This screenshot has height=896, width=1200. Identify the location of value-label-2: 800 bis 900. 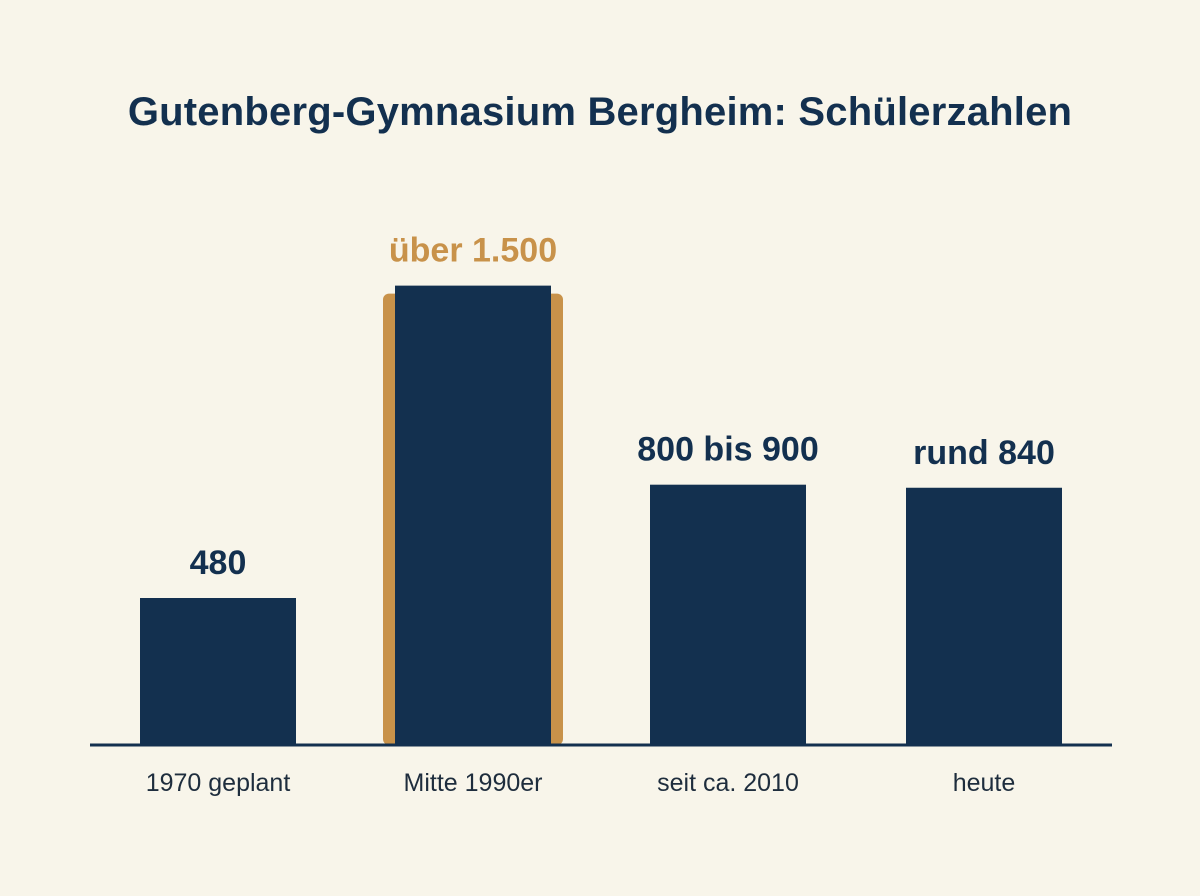
(727, 450).